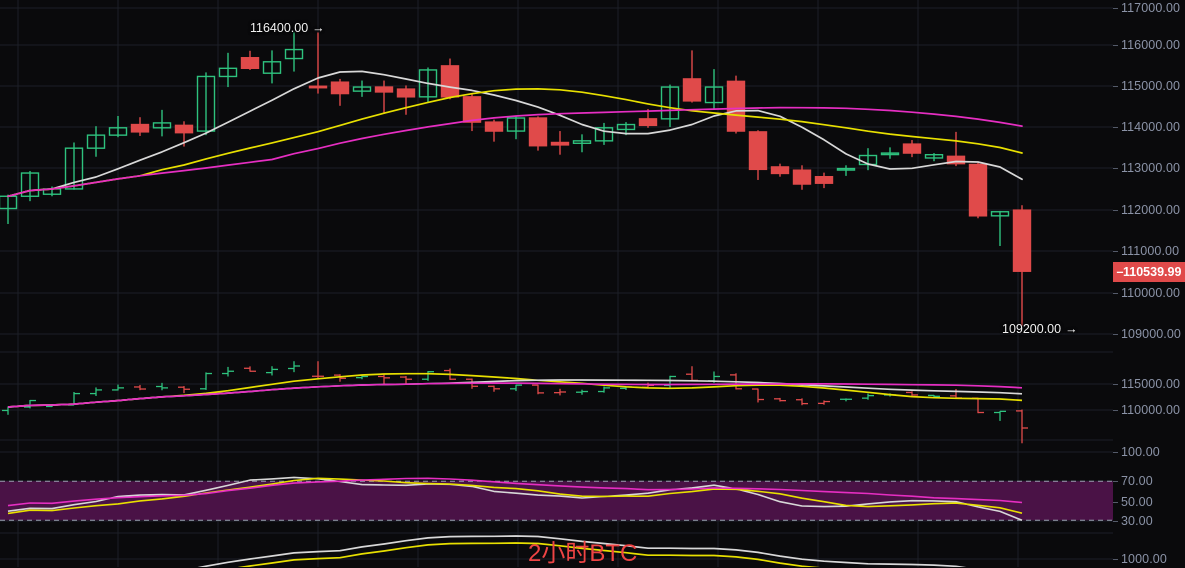  What do you see at coordinates (1149, 272) in the screenshot?
I see `current-price-tag: –110539.99` at bounding box center [1149, 272].